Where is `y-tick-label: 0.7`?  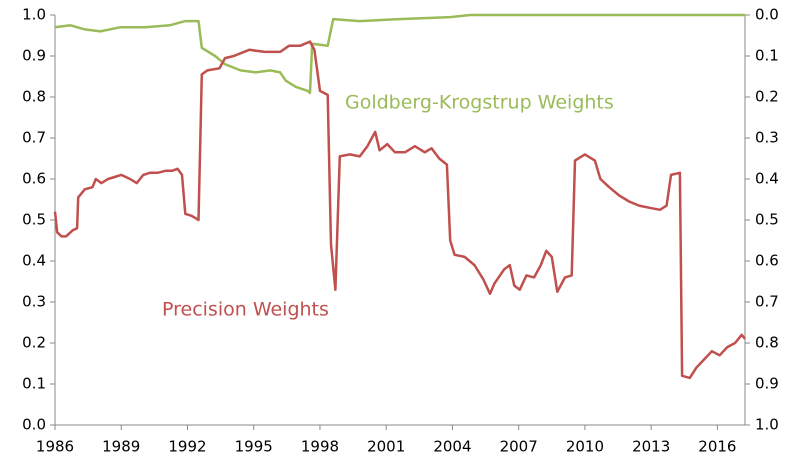
y-tick-label: 0.7 is located at coordinates (34, 138).